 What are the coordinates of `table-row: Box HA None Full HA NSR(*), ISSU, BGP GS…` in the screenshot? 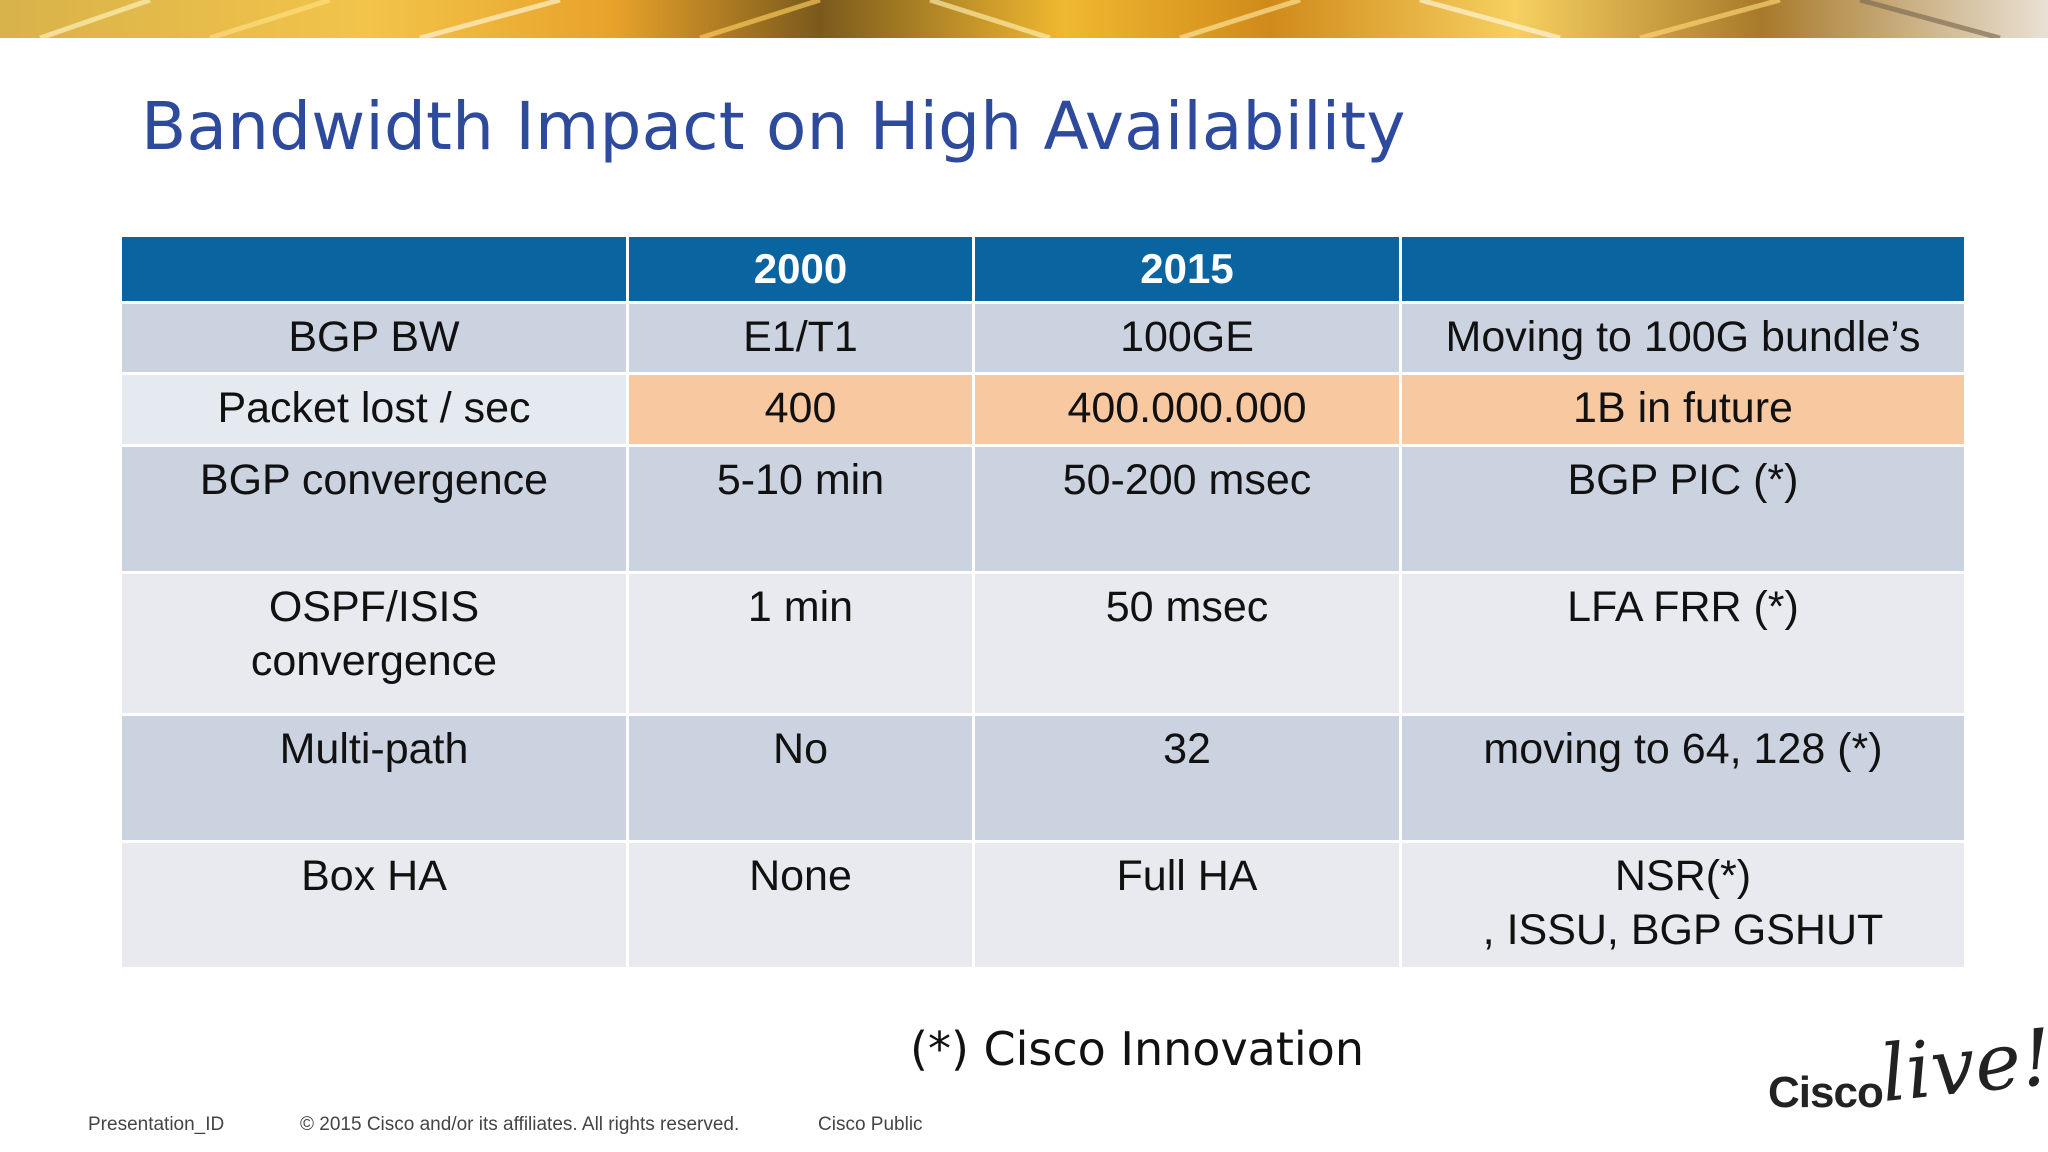 It's located at (1043, 905).